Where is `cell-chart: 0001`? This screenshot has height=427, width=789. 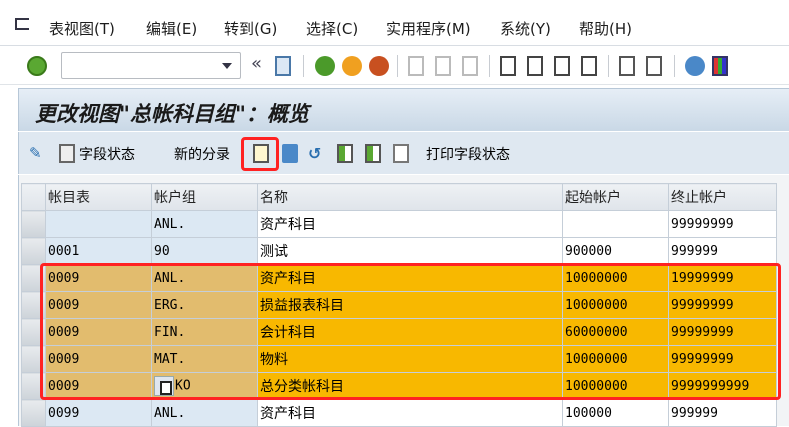 cell-chart: 0001 is located at coordinates (98, 251).